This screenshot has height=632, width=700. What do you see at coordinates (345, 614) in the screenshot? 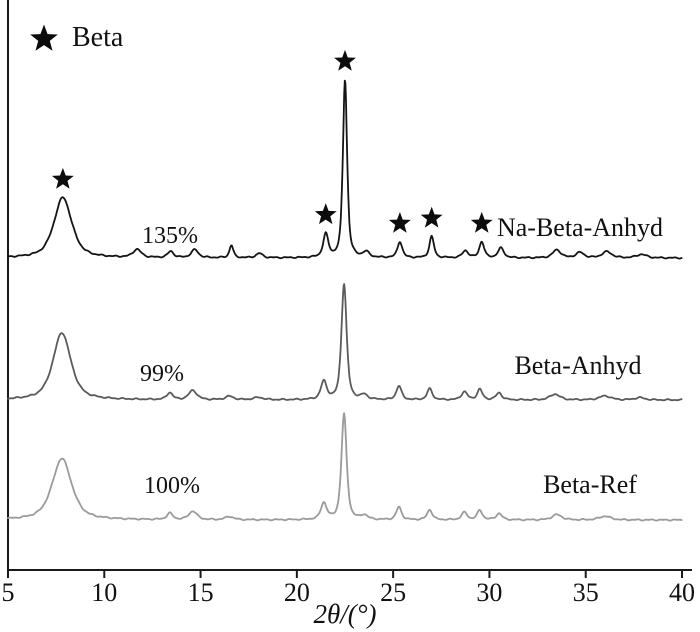
I see `x-axis-title: 2θ/(°)` at bounding box center [345, 614].